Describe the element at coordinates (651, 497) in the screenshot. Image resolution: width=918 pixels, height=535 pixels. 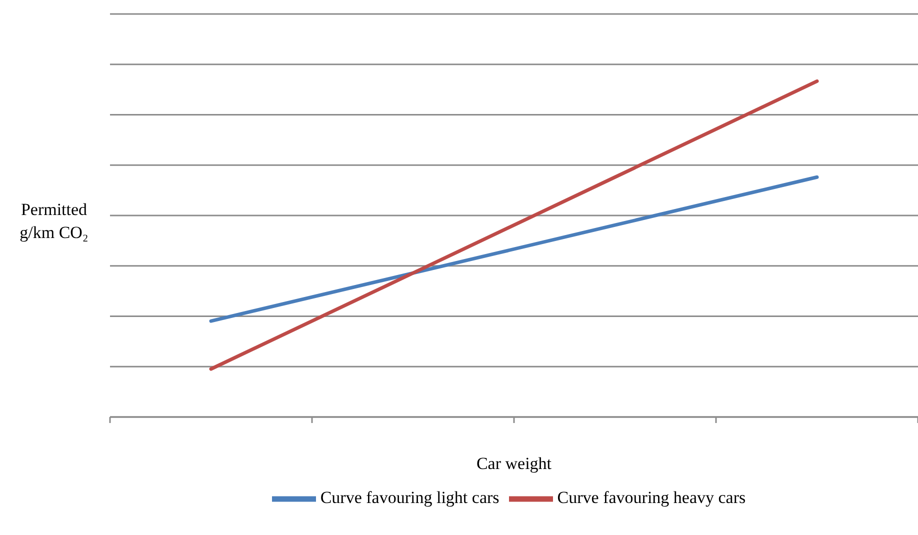
I see `legend-label: Curve favouring heavy cars` at that location.